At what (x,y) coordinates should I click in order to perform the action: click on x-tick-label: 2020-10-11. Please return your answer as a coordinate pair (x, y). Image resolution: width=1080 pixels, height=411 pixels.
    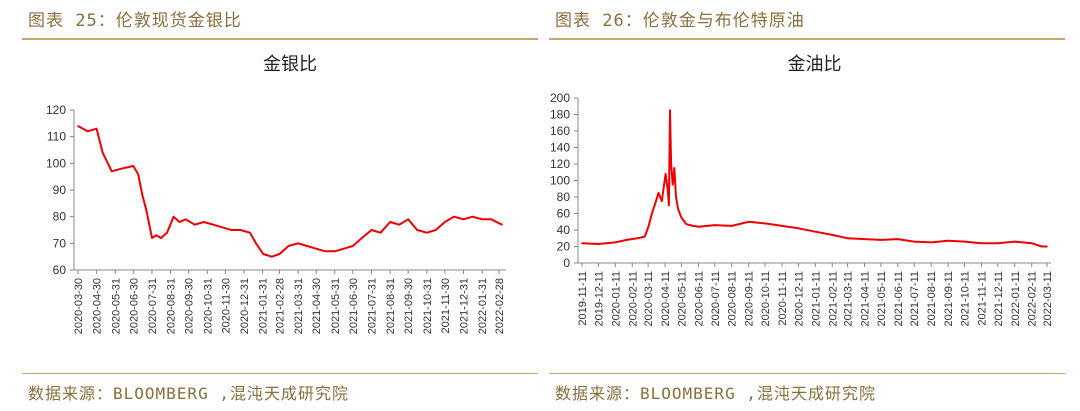
    Looking at the image, I should click on (766, 298).